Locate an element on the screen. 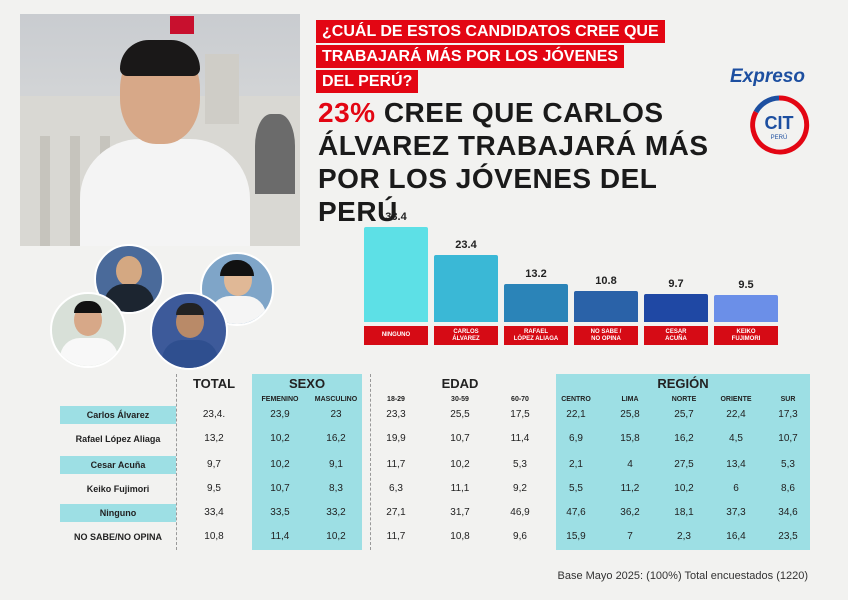 Image resolution: width=848 pixels, height=600 pixels. photo-carlos-alvarez is located at coordinates (88, 330).